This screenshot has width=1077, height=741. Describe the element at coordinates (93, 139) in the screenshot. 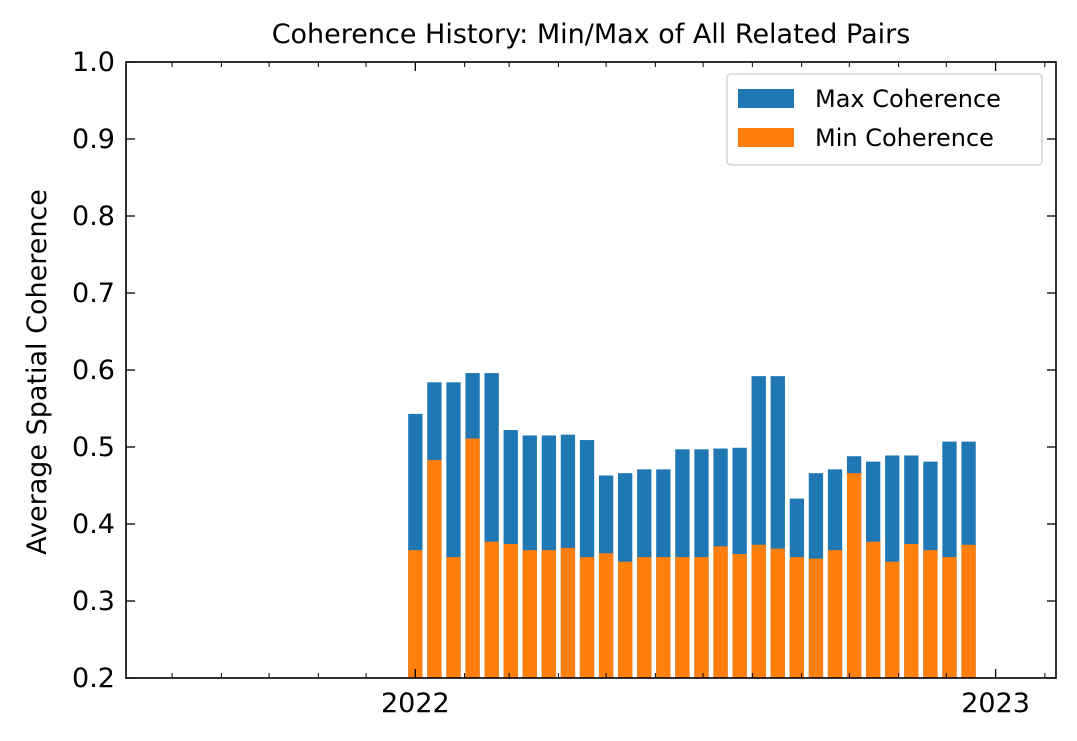

I see `y-tick-label-7: 0.9` at that location.